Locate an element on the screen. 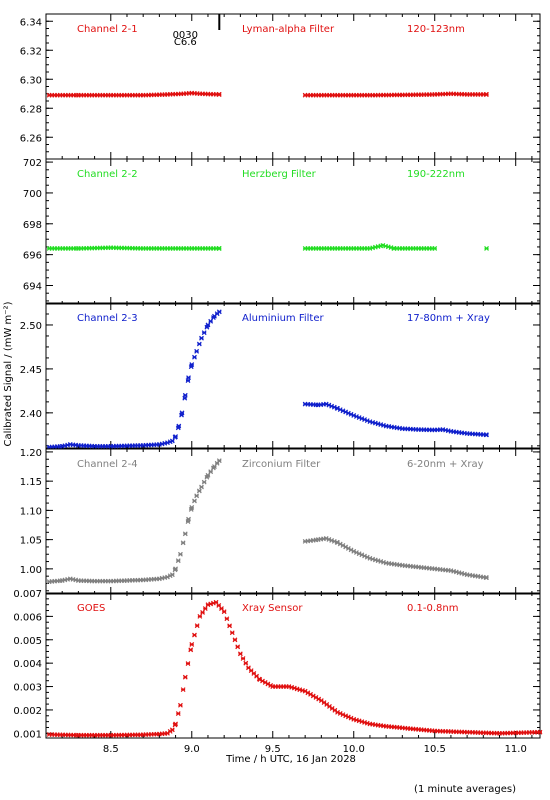  channel-label: GOES is located at coordinates (91, 608).